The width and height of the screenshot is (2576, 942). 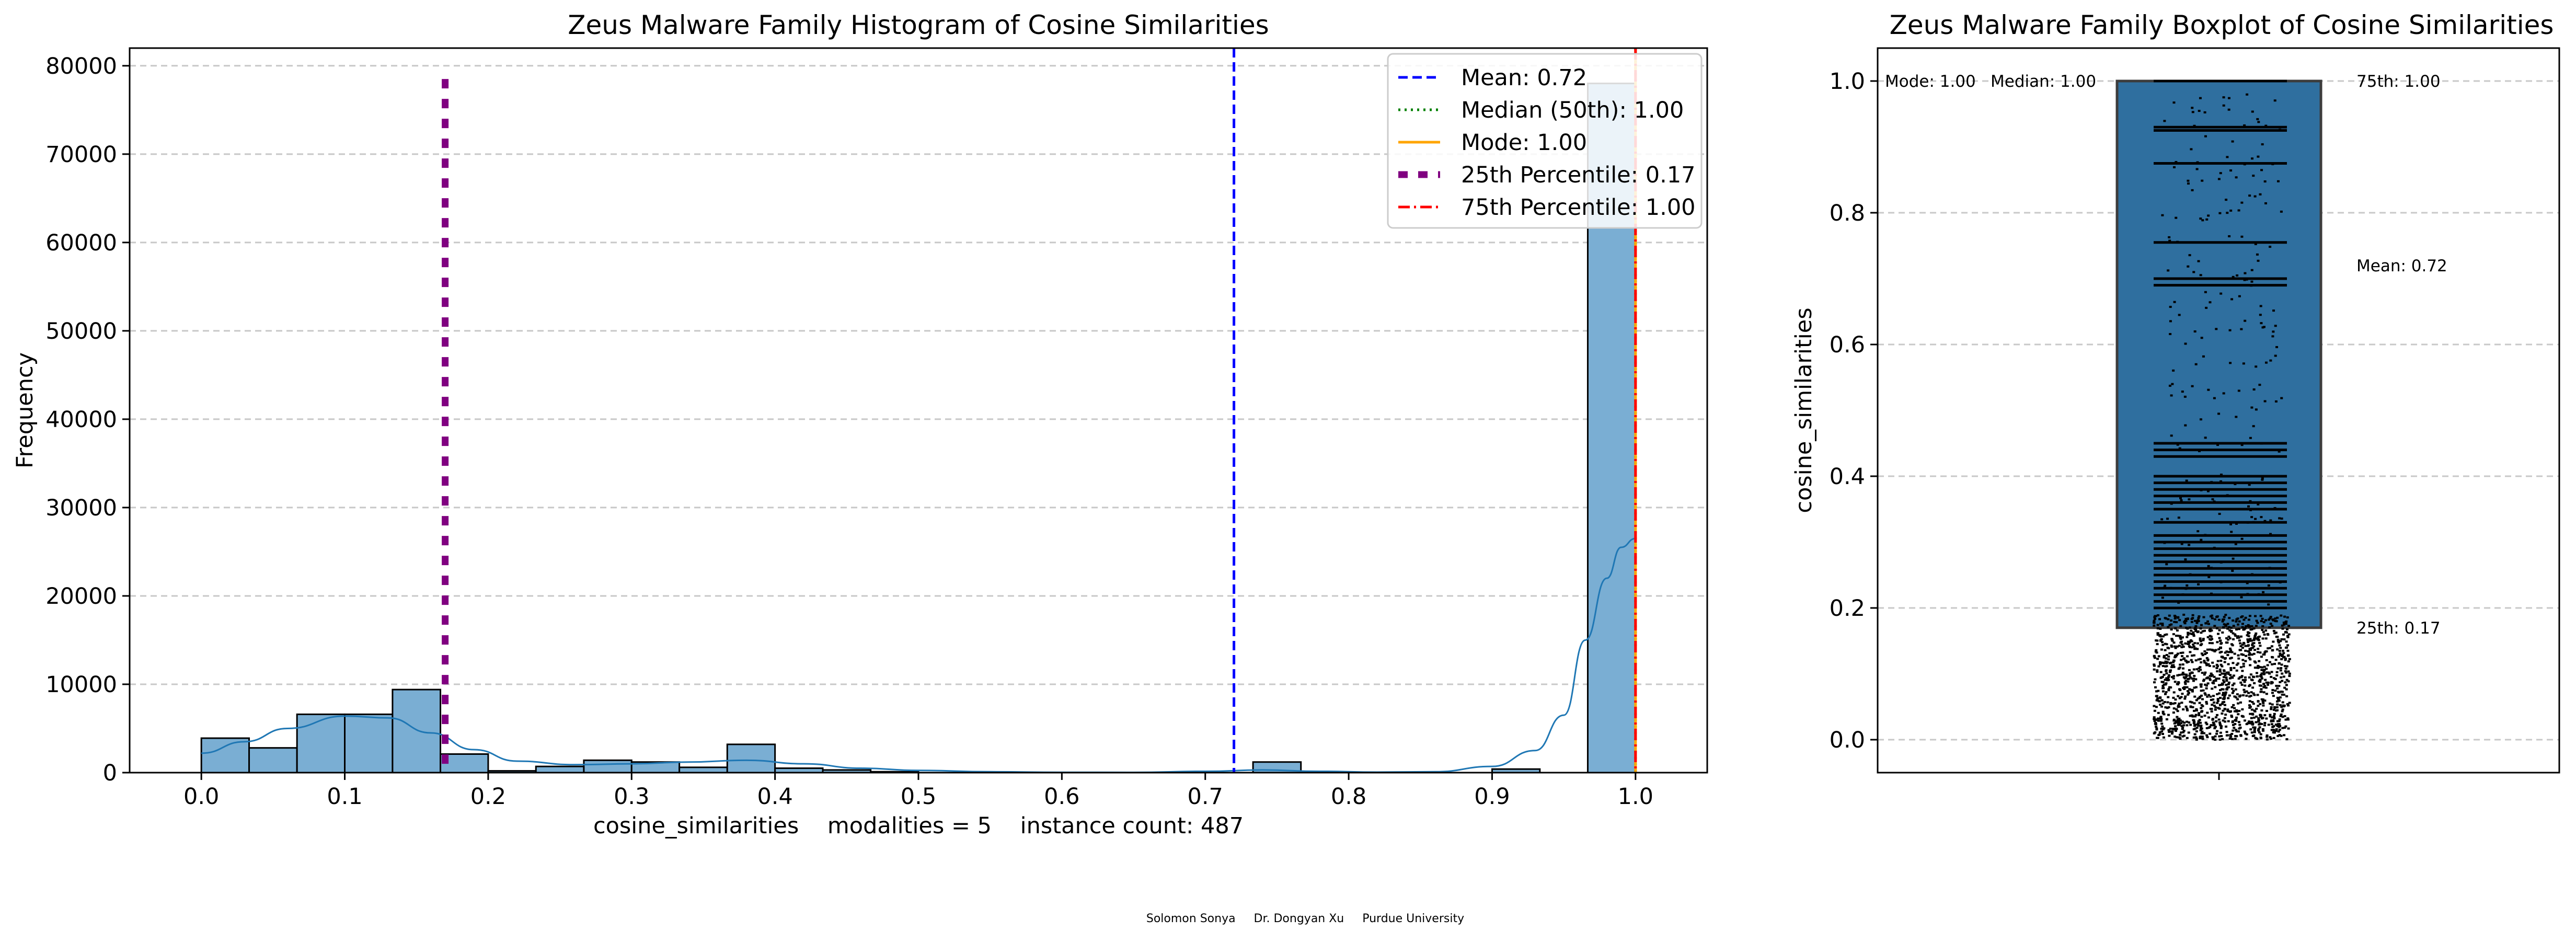 I want to click on y-tick-label: 30000, so click(x=81, y=508).